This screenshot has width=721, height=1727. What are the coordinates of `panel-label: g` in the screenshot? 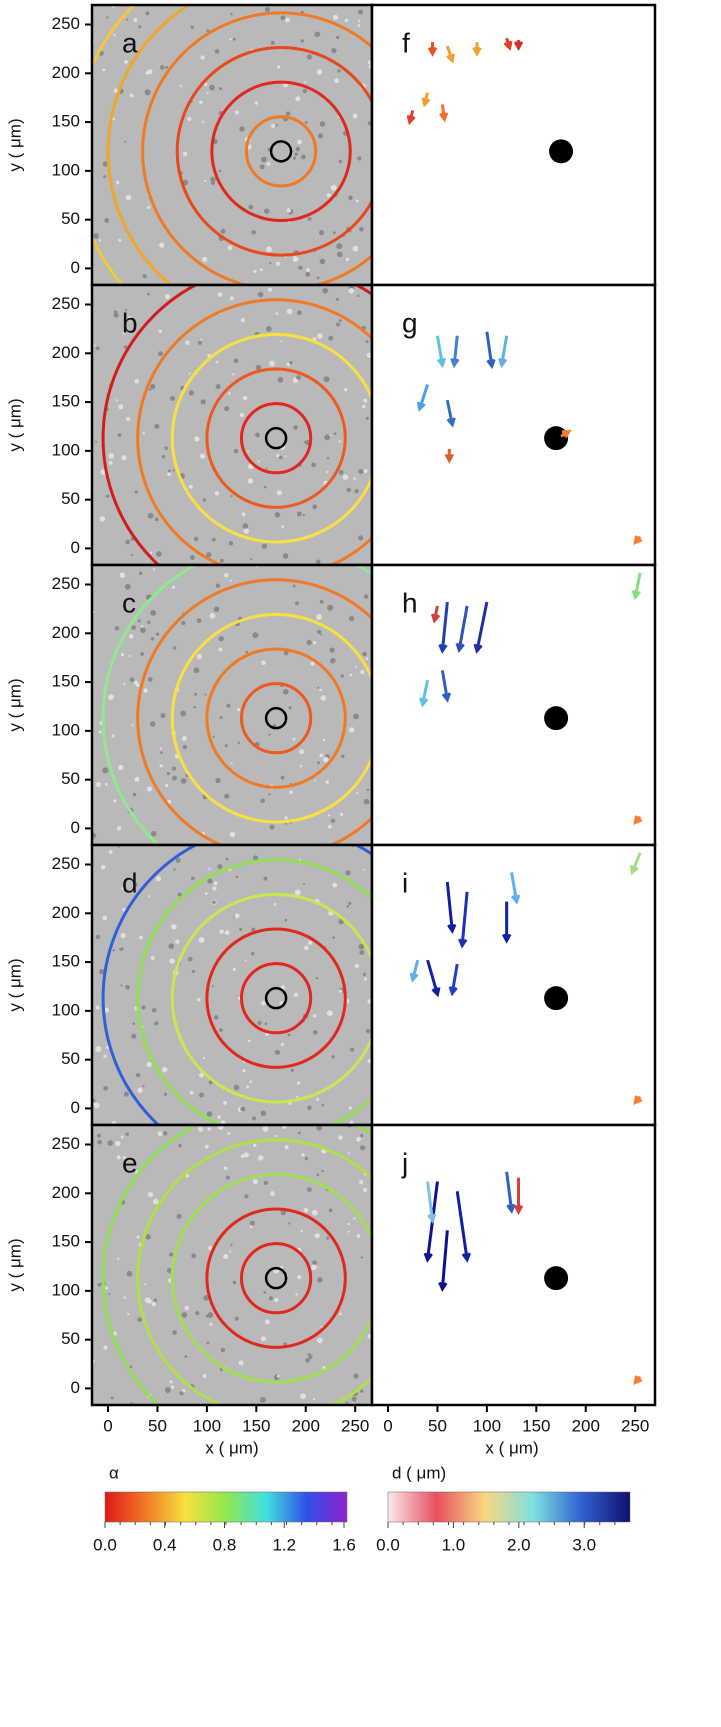 It's located at (410, 322).